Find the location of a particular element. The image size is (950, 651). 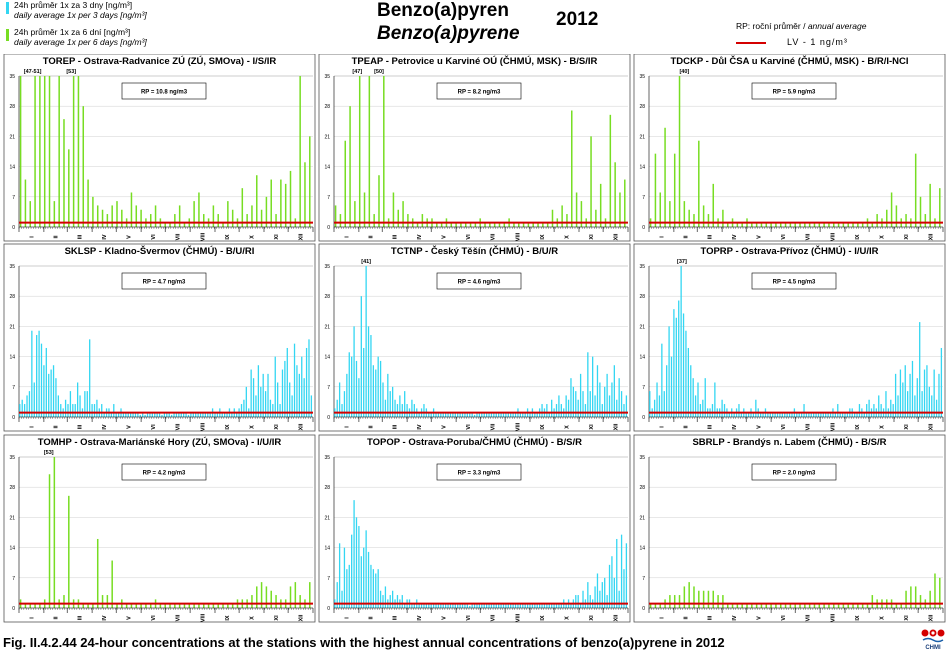

month-label: III is located at coordinates (396, 426).